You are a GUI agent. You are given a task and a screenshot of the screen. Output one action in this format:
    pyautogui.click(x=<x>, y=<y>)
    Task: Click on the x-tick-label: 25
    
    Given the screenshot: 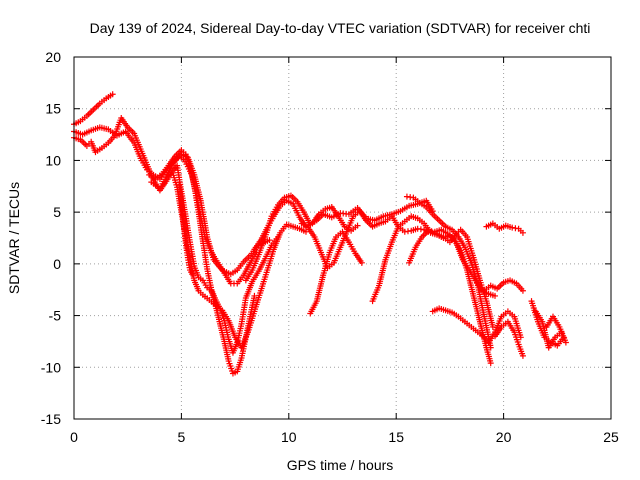 What is the action you would take?
    pyautogui.click(x=611, y=437)
    